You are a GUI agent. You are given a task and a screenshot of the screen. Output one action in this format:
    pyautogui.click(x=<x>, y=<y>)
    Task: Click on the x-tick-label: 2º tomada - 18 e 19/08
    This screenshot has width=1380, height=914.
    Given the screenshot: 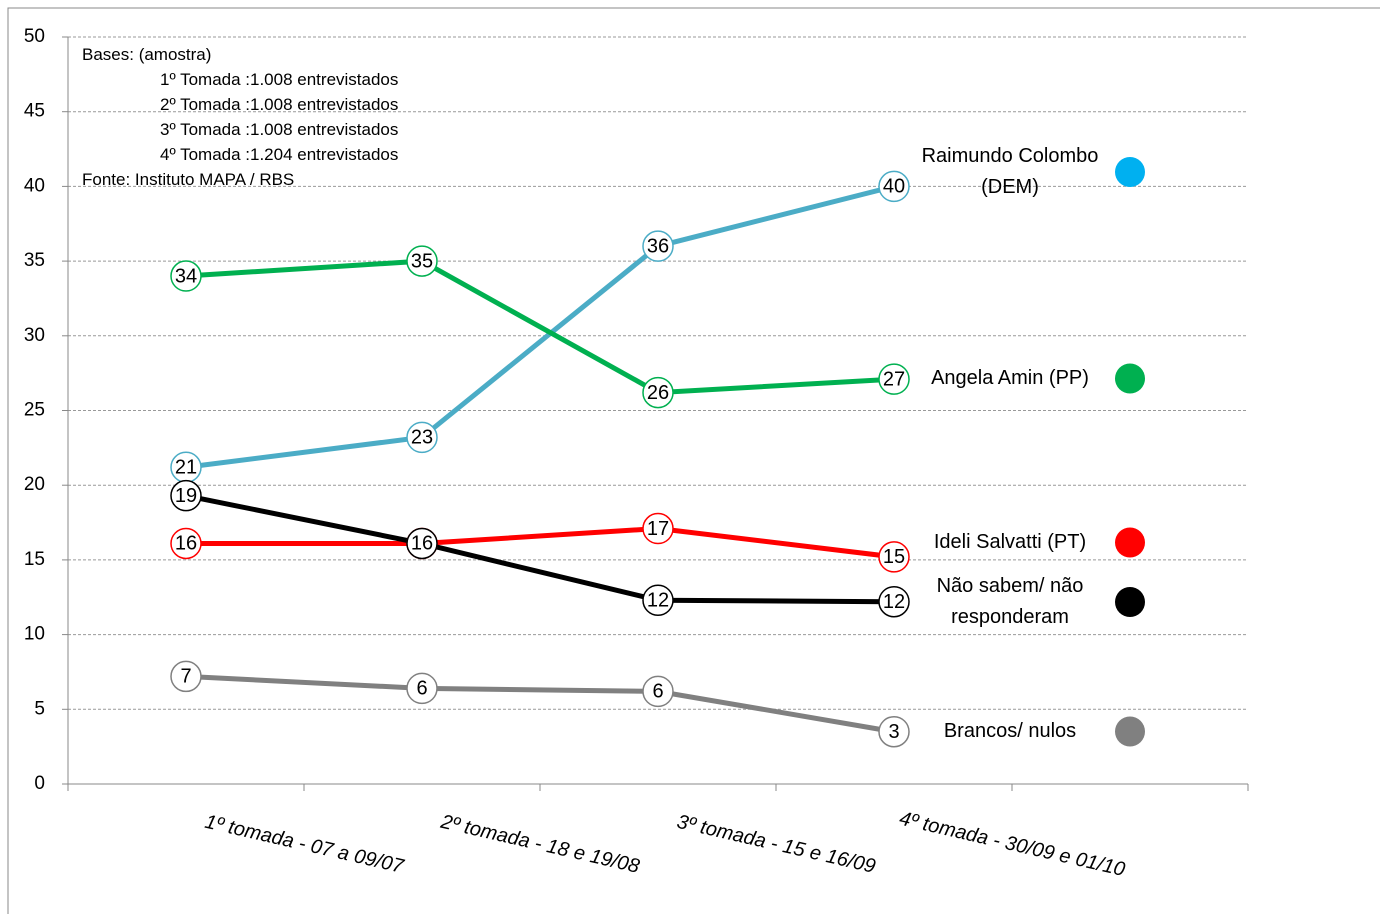 What is the action you would take?
    pyautogui.click(x=540, y=844)
    